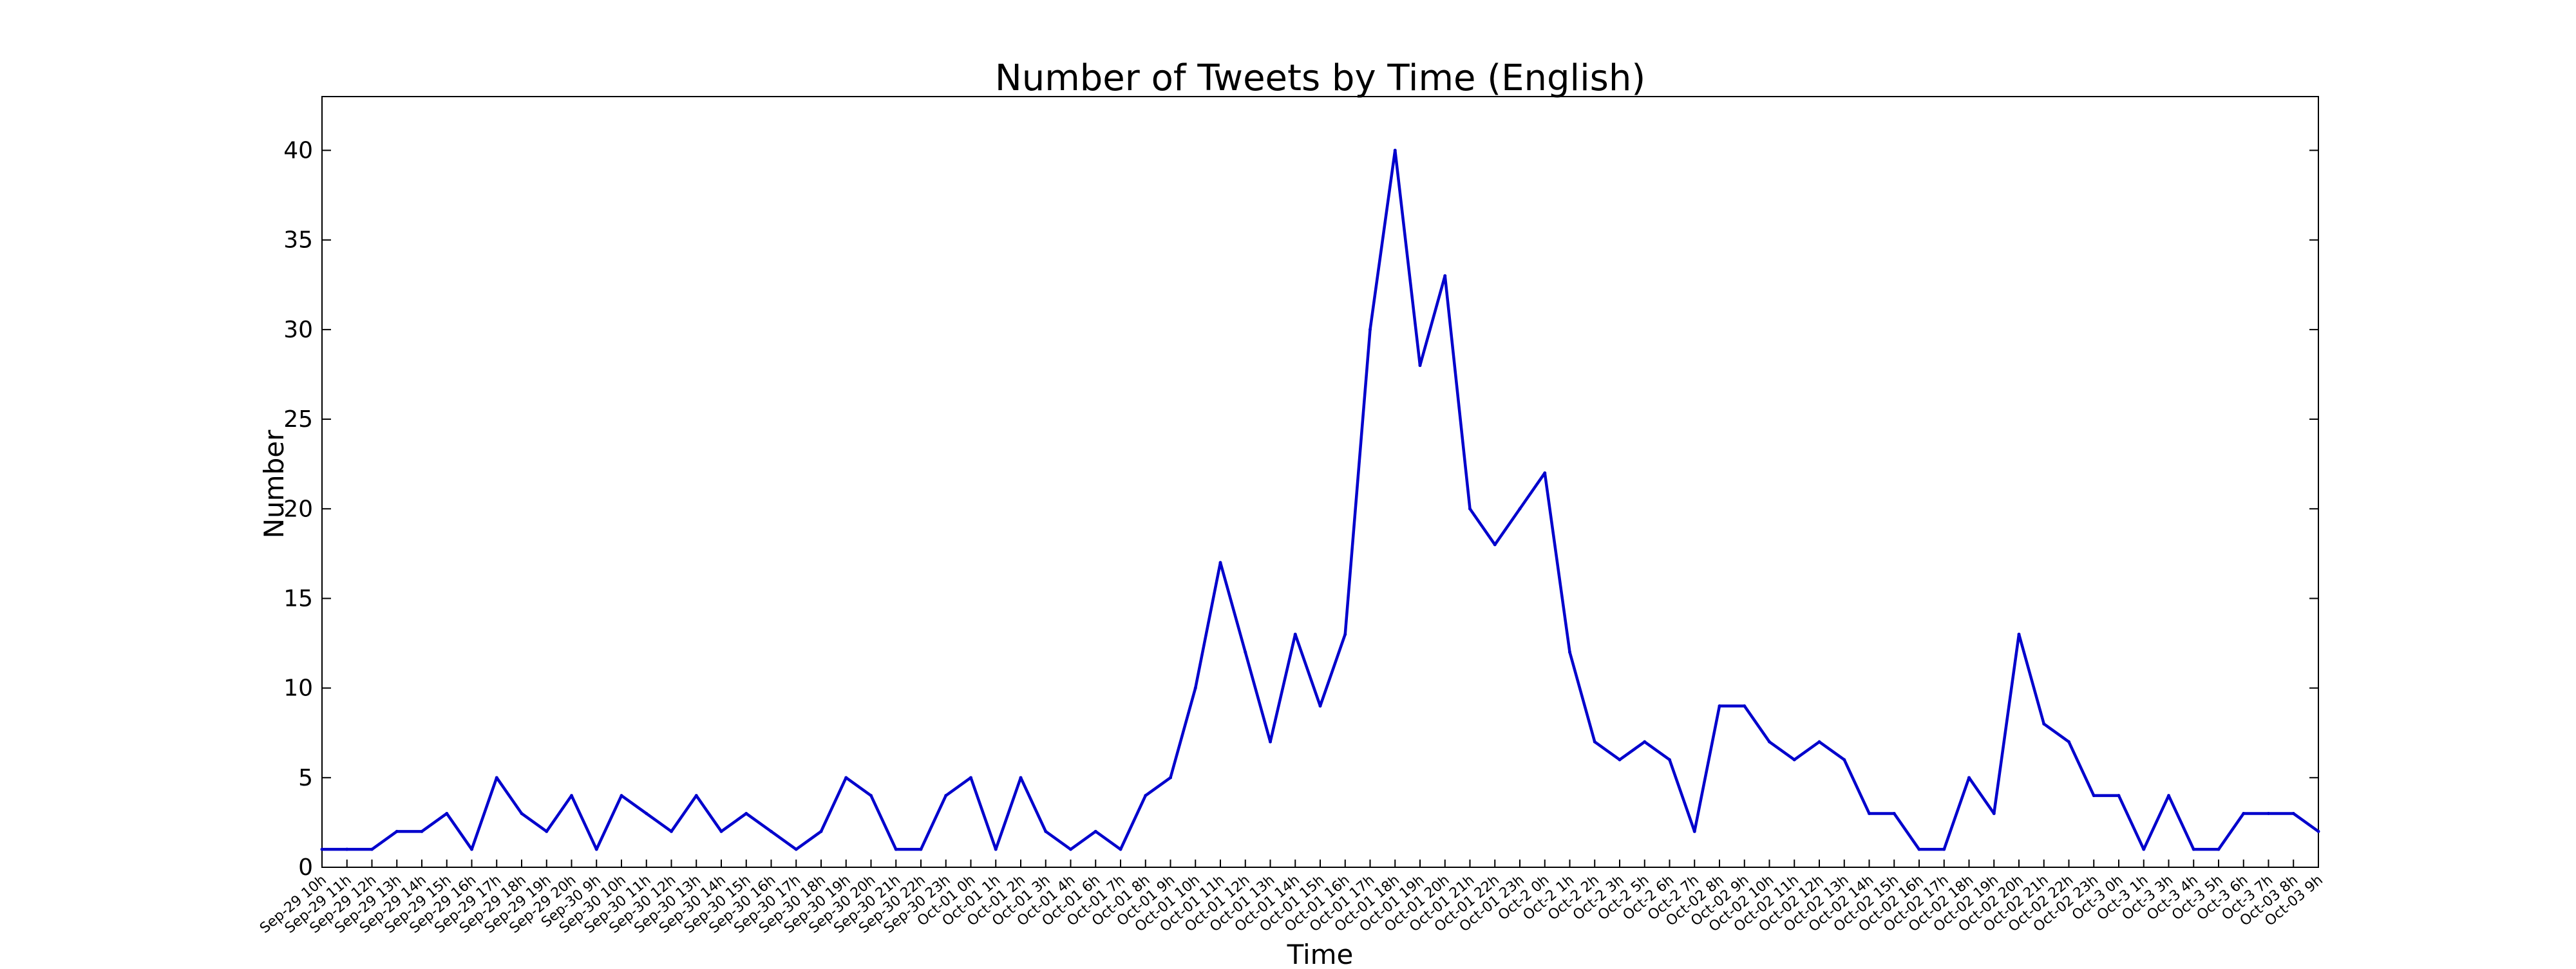  I want to click on x-axis-label: Time, so click(1320, 952).